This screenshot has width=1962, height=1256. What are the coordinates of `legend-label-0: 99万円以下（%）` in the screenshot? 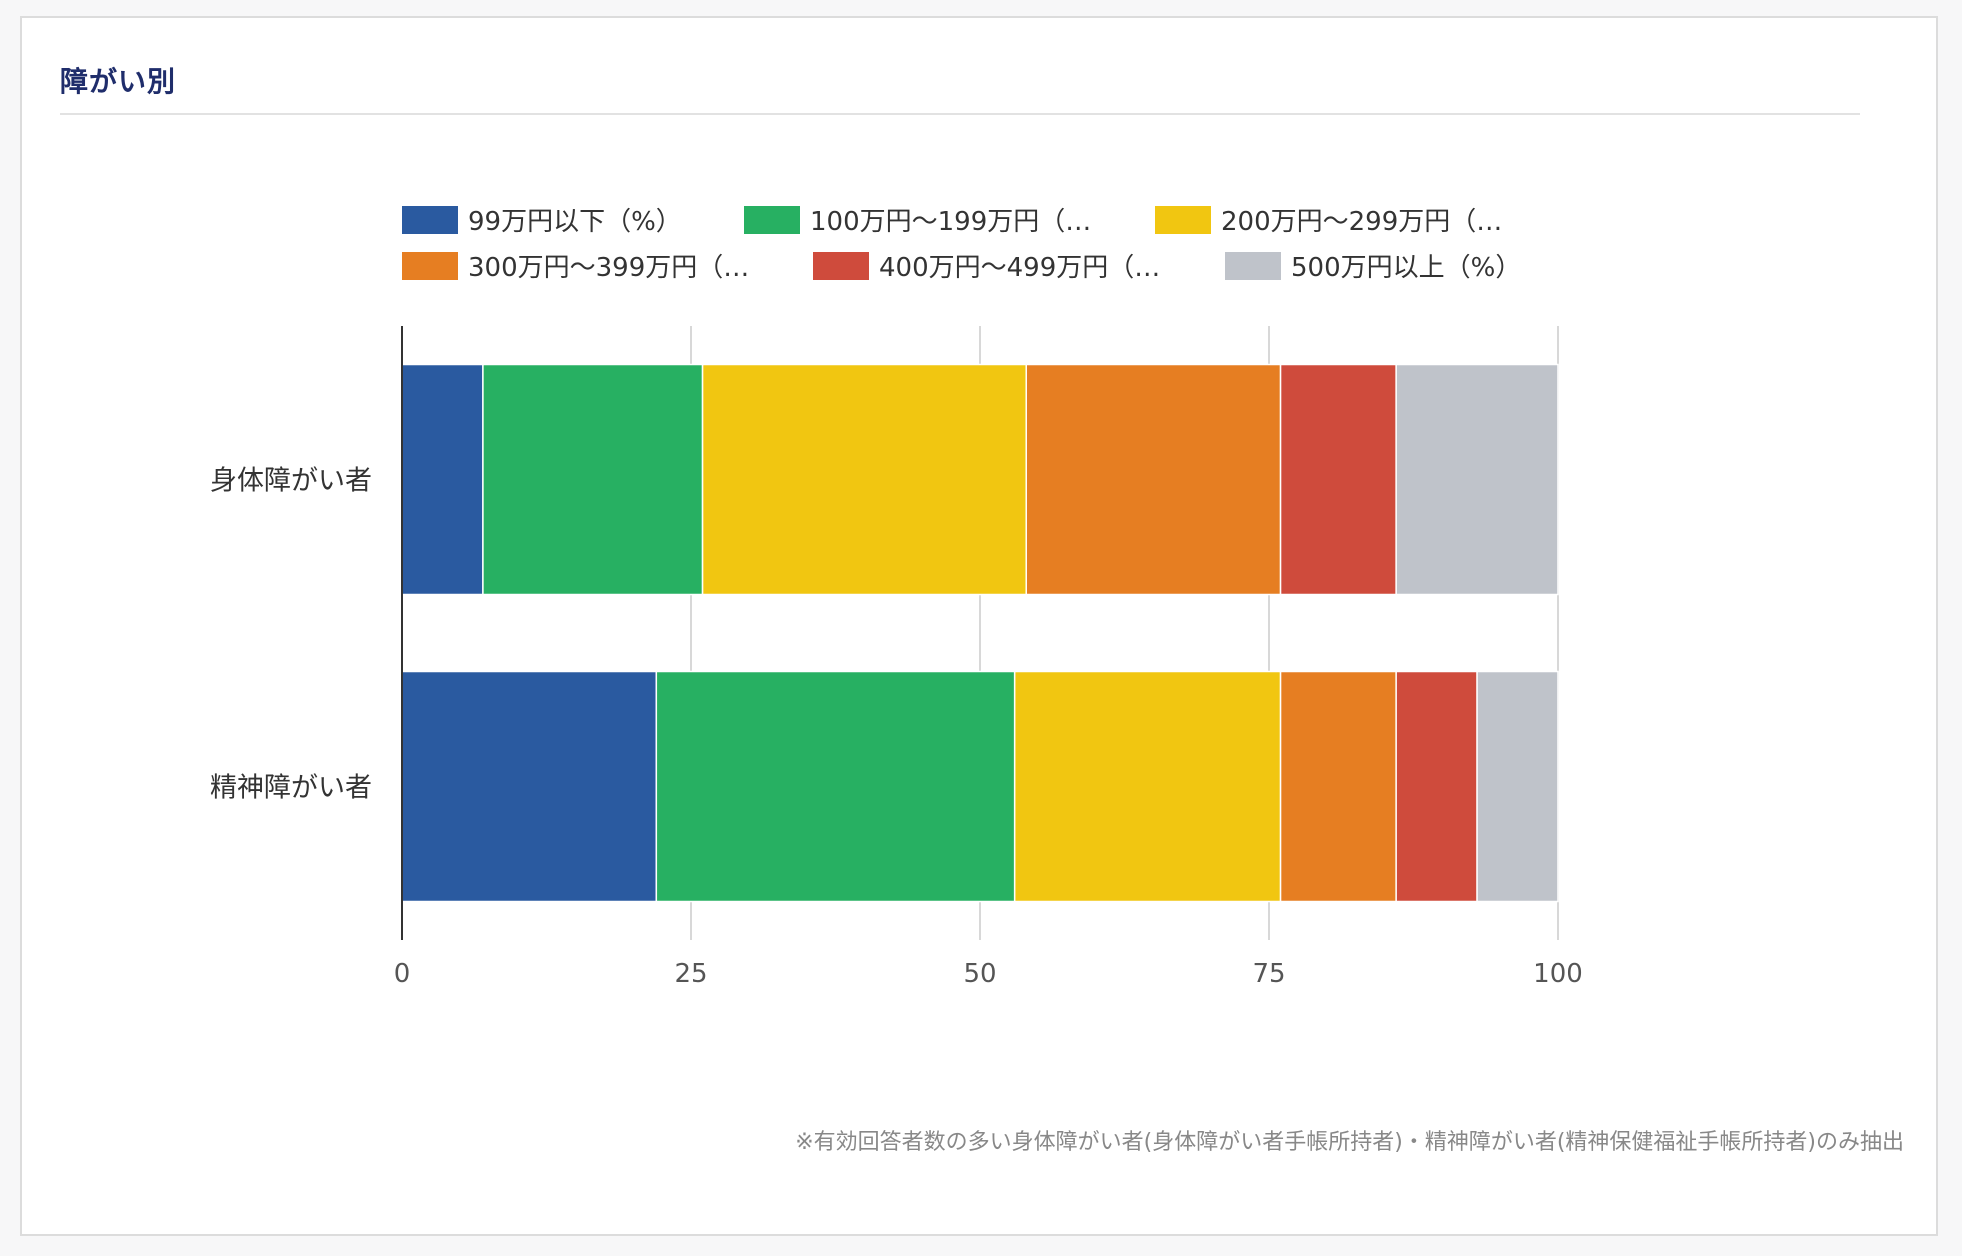 It's located at (575, 222).